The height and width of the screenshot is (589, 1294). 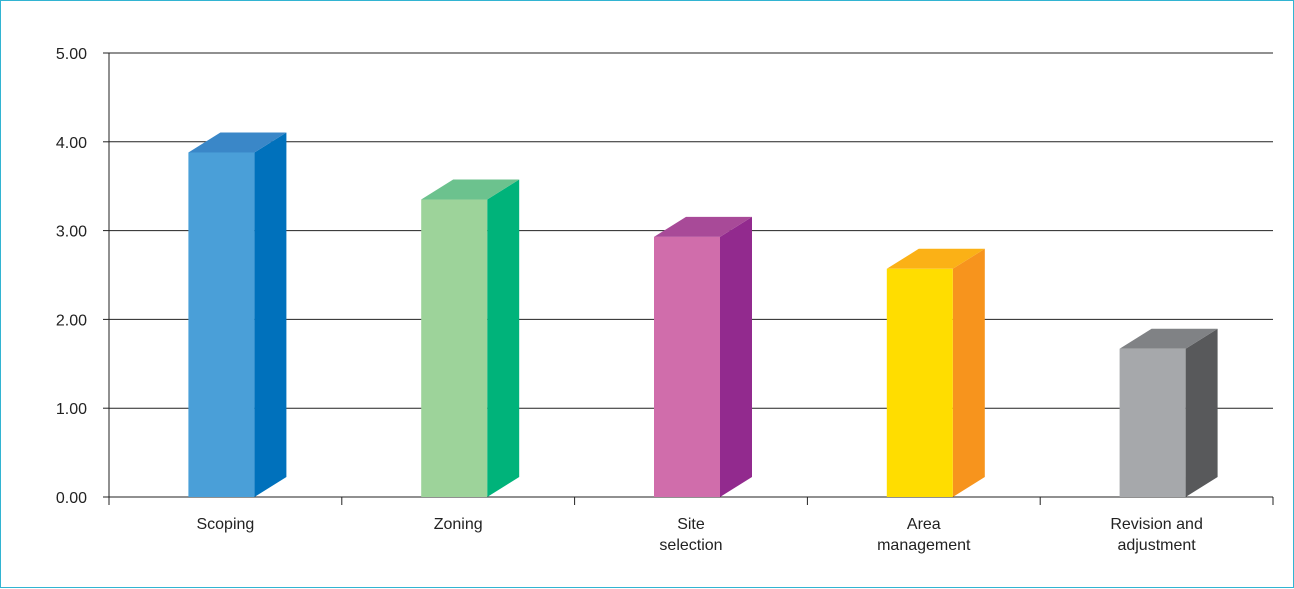 I want to click on x-tick-label-3: Area management, so click(x=924, y=535).